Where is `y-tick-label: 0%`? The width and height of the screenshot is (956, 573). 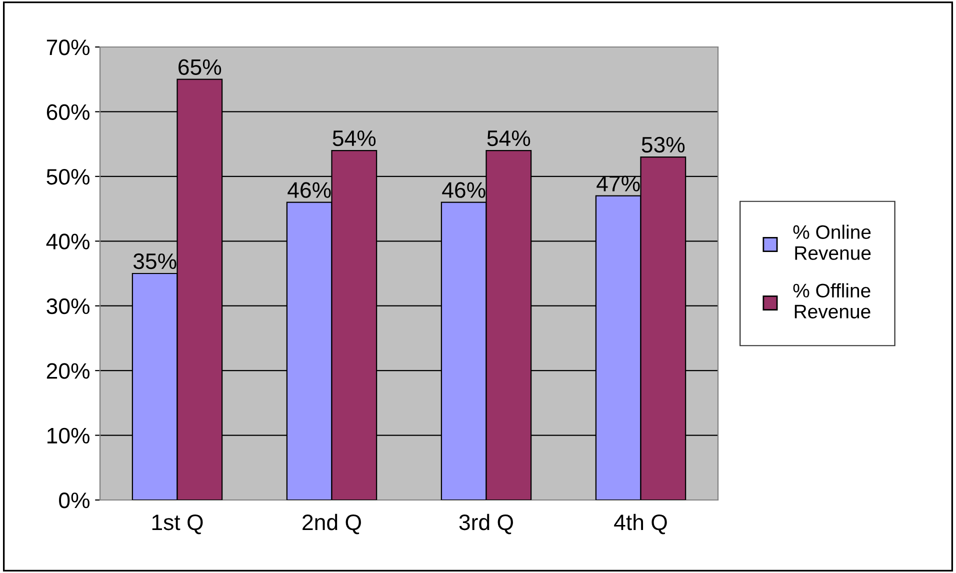 y-tick-label: 0% is located at coordinates (74, 500).